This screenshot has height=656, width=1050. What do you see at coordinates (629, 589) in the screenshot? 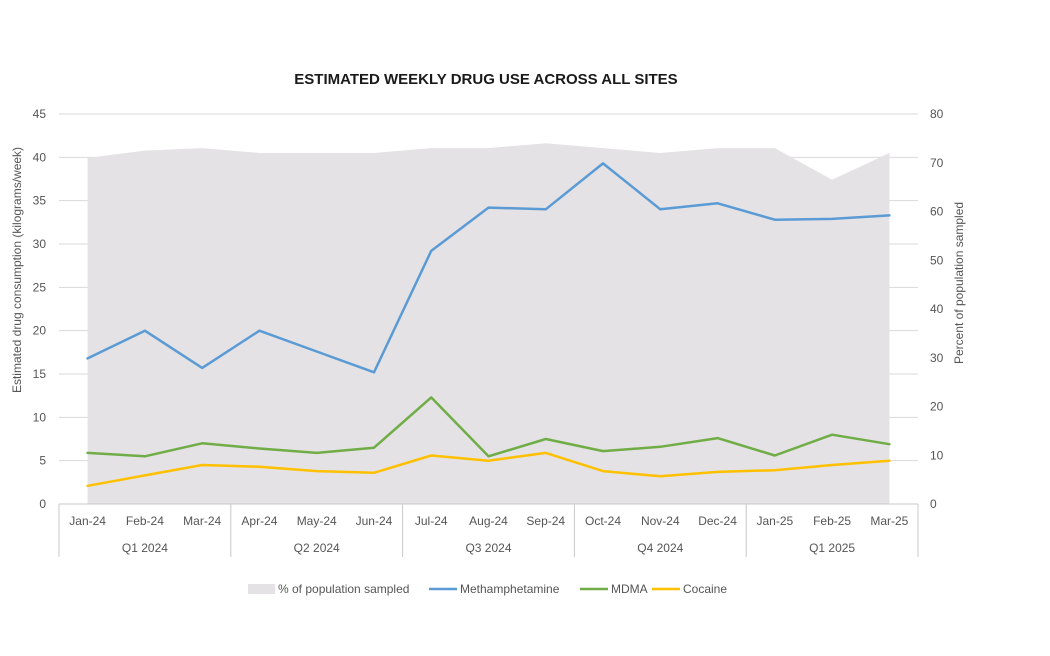
I see `legend-label-mdma: MDMA` at bounding box center [629, 589].